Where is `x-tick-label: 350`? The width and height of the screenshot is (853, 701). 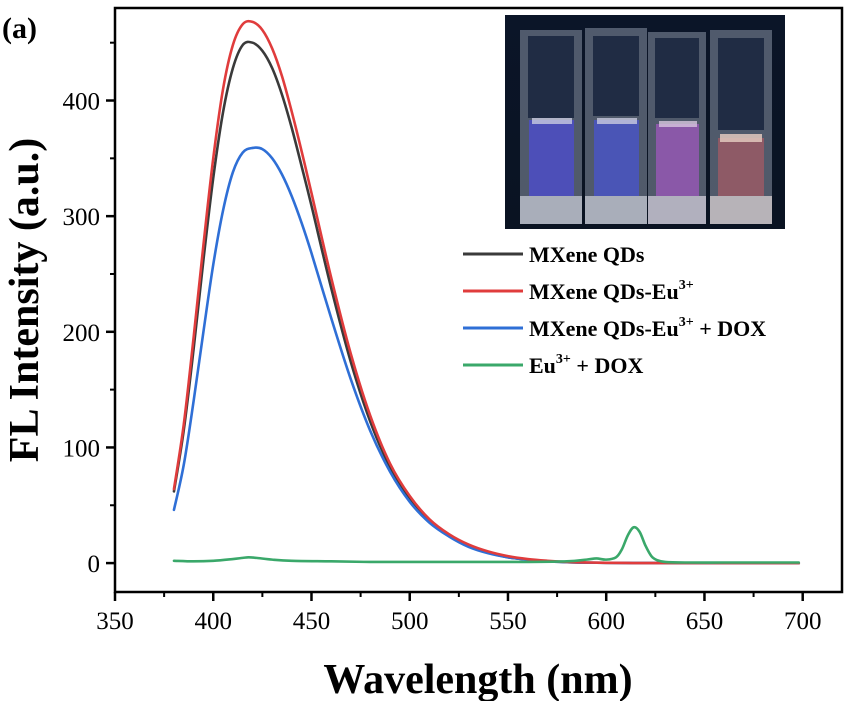 x-tick-label: 350 is located at coordinates (115, 621).